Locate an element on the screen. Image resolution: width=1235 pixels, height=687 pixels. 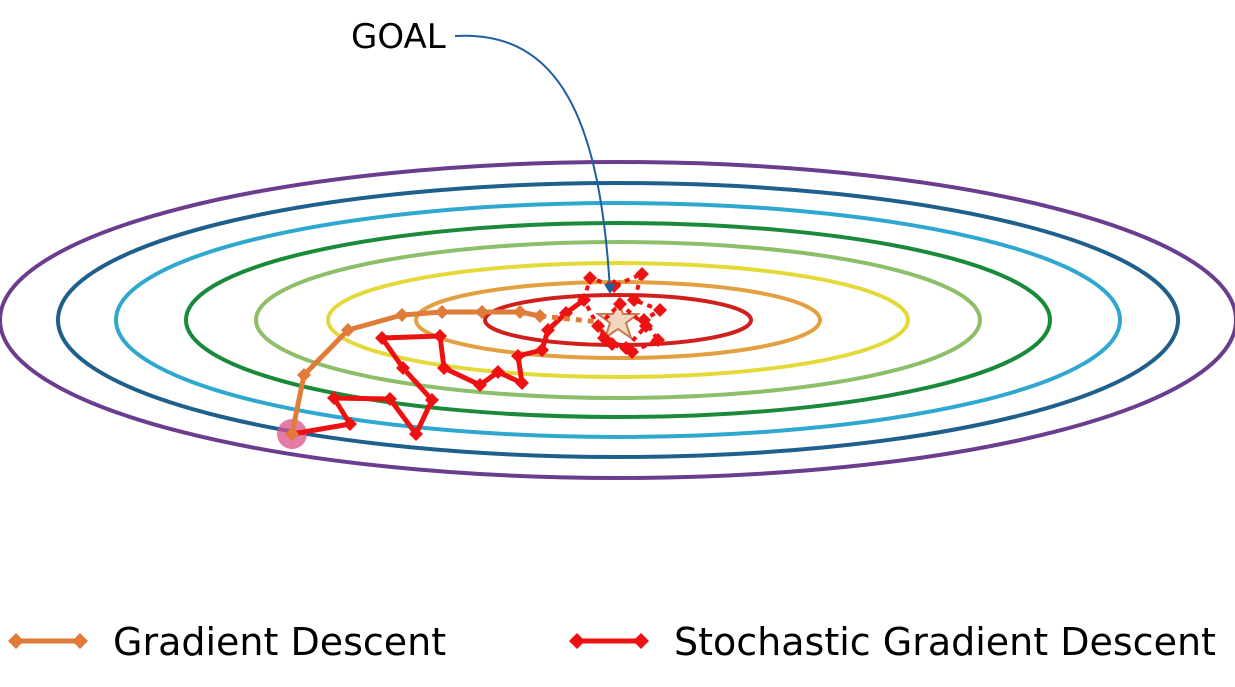
legend-sgd-label: Stochastic Gradient Descent is located at coordinates (945, 642).